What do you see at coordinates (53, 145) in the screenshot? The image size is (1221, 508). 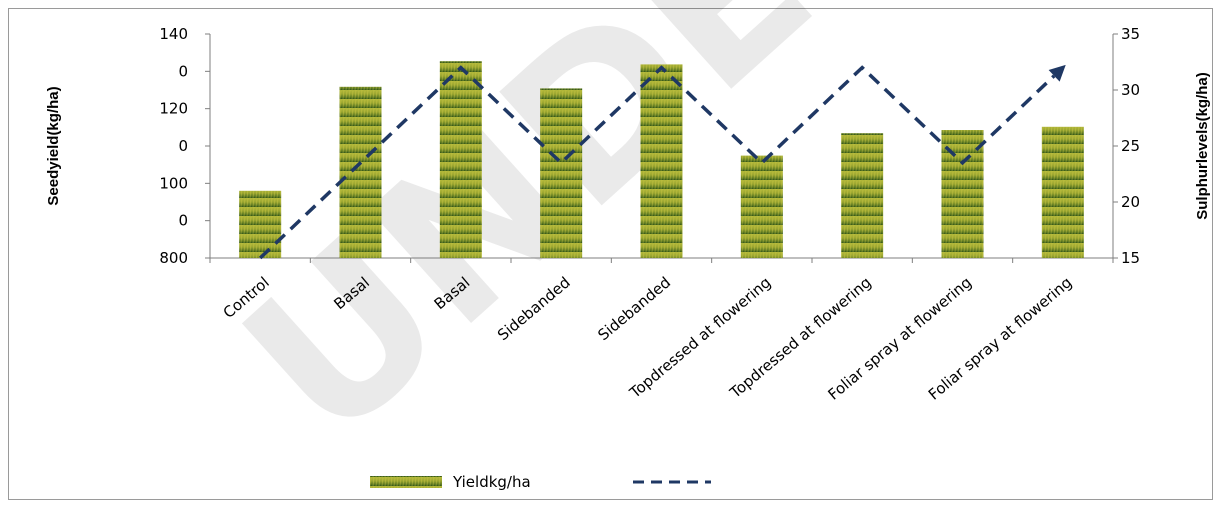 I see `left-axis-title: Seedyield(kg/ha)` at bounding box center [53, 145].